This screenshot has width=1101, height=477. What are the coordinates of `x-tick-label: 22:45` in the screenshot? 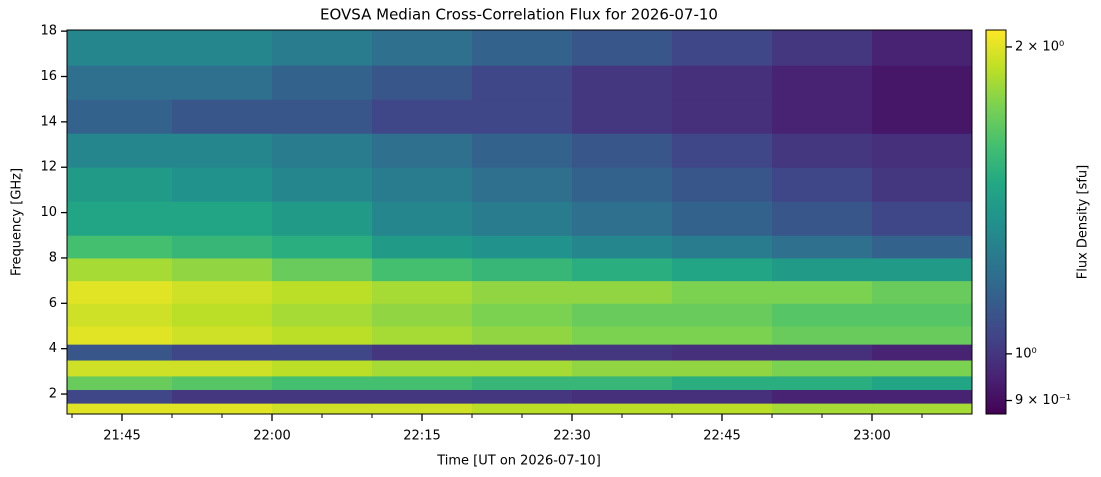 It's located at (721, 436).